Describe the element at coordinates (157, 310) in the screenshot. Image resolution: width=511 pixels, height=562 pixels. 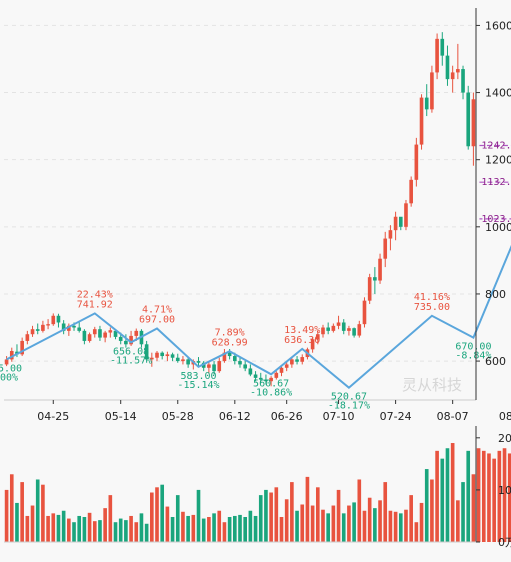
I see `swing-pct-label: 4.71%` at that location.